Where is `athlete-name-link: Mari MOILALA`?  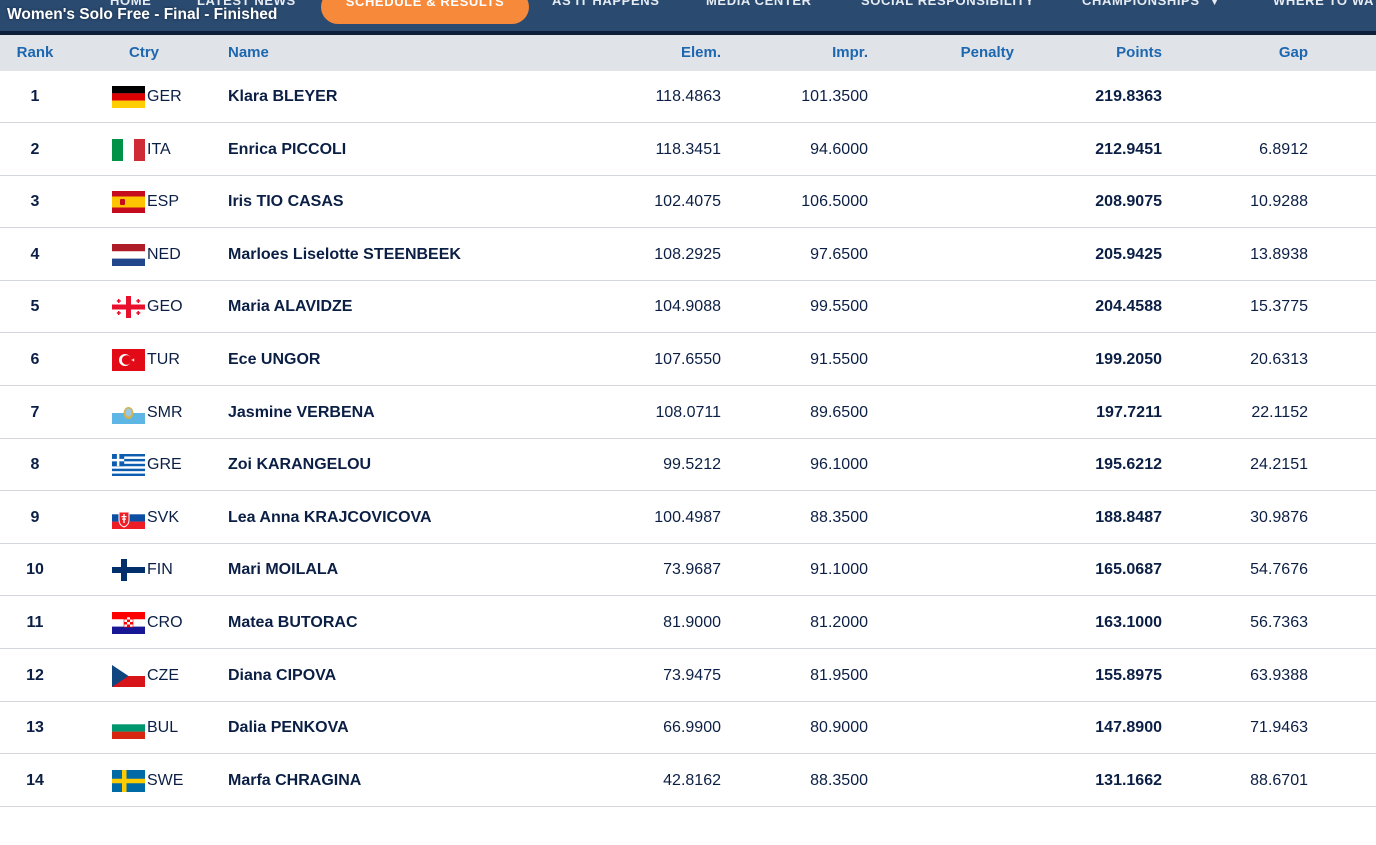 athlete-name-link: Mari MOILALA is located at coordinates (283, 570).